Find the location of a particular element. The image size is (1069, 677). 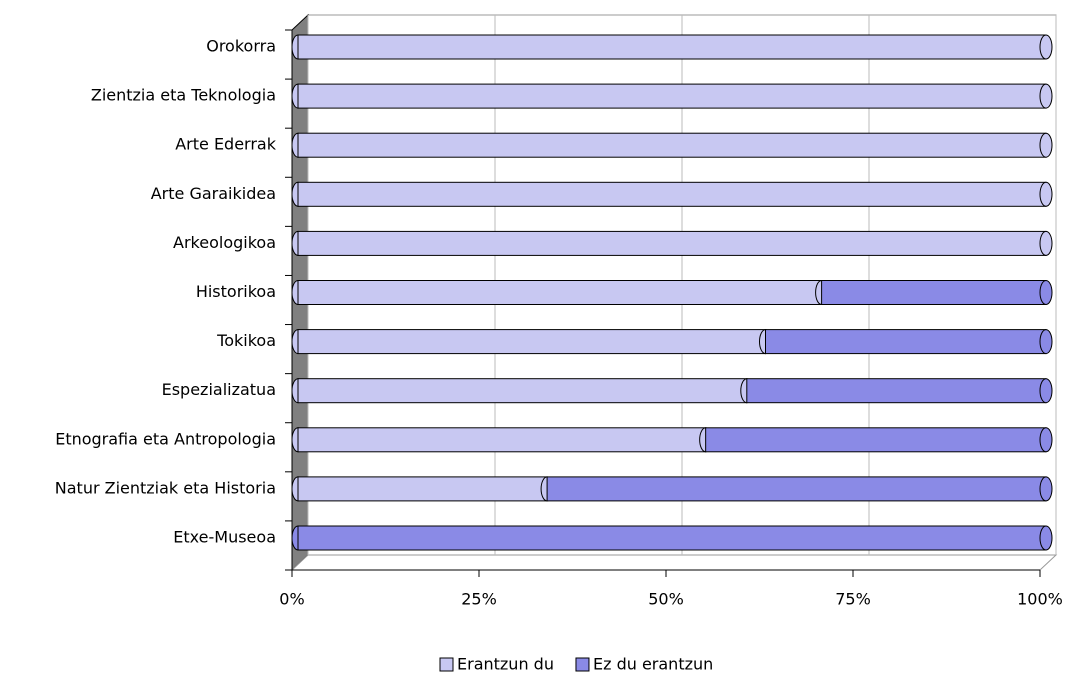

y-tick-label: Tokikoa is located at coordinates (246, 340).